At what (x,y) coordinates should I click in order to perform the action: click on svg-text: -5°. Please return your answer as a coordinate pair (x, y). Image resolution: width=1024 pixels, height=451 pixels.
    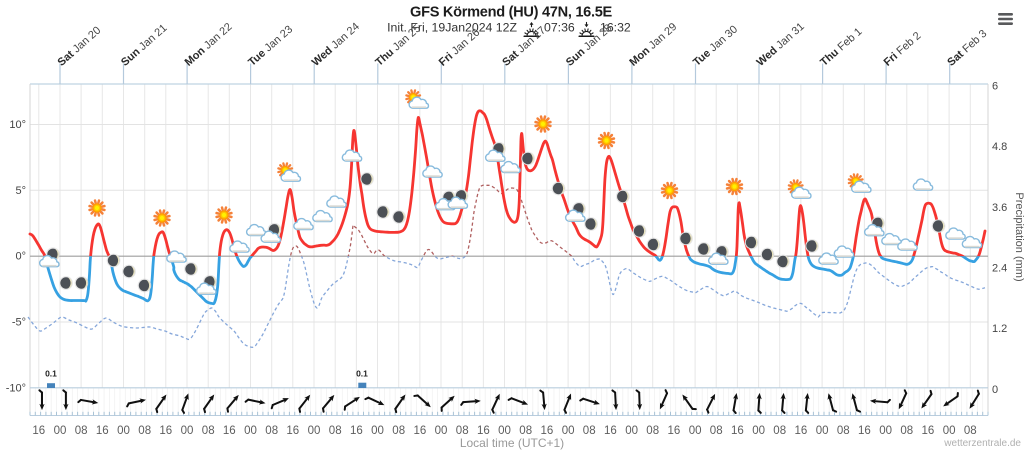
    Looking at the image, I should click on (19, 323).